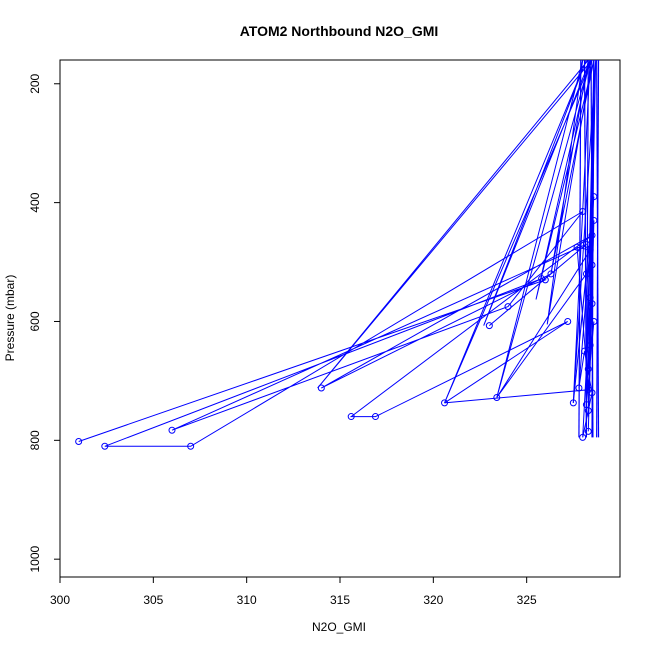  Describe the element at coordinates (340, 600) in the screenshot. I see `x-tick-label-3: 315` at that location.